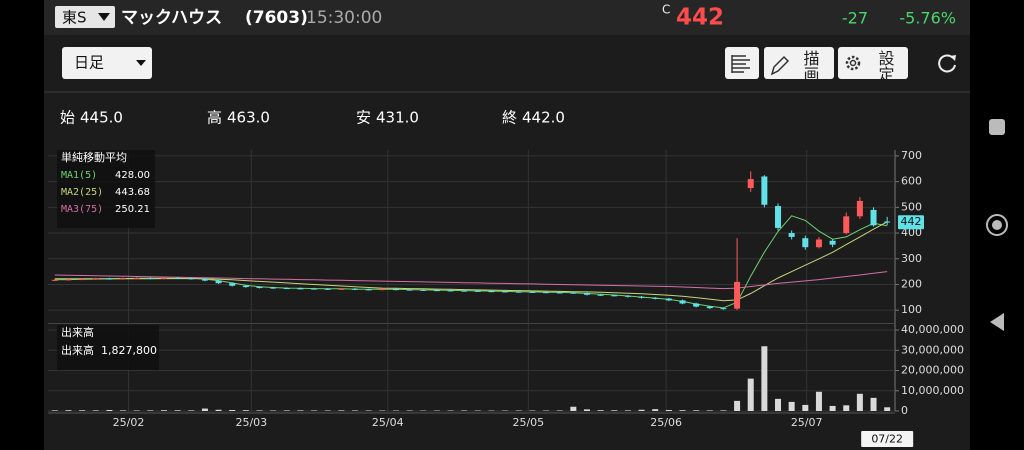  I want to click on legend-value: 428.00, so click(132, 175).